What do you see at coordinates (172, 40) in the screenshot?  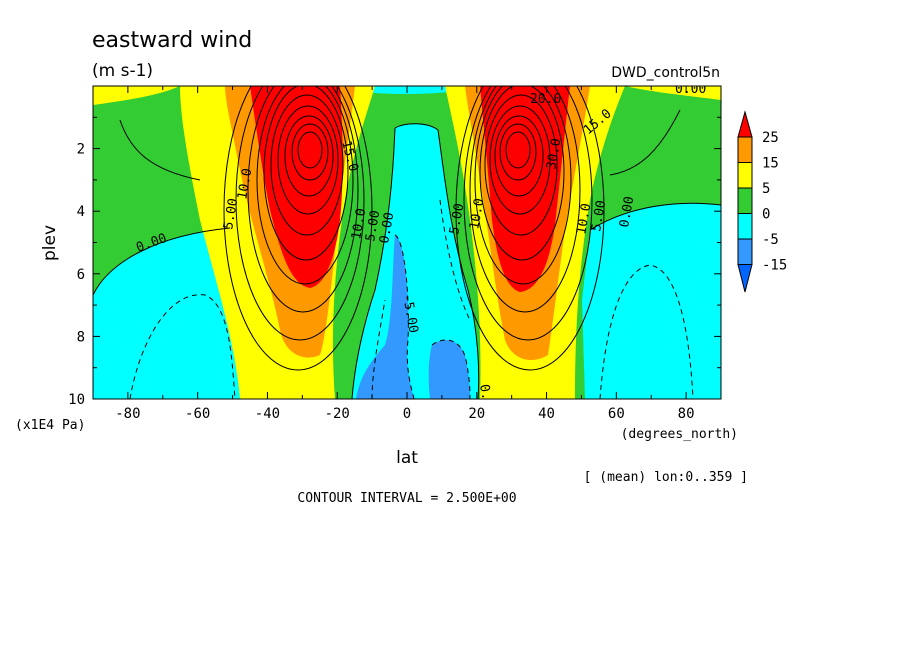 I see `chart-title: eastward wind` at bounding box center [172, 40].